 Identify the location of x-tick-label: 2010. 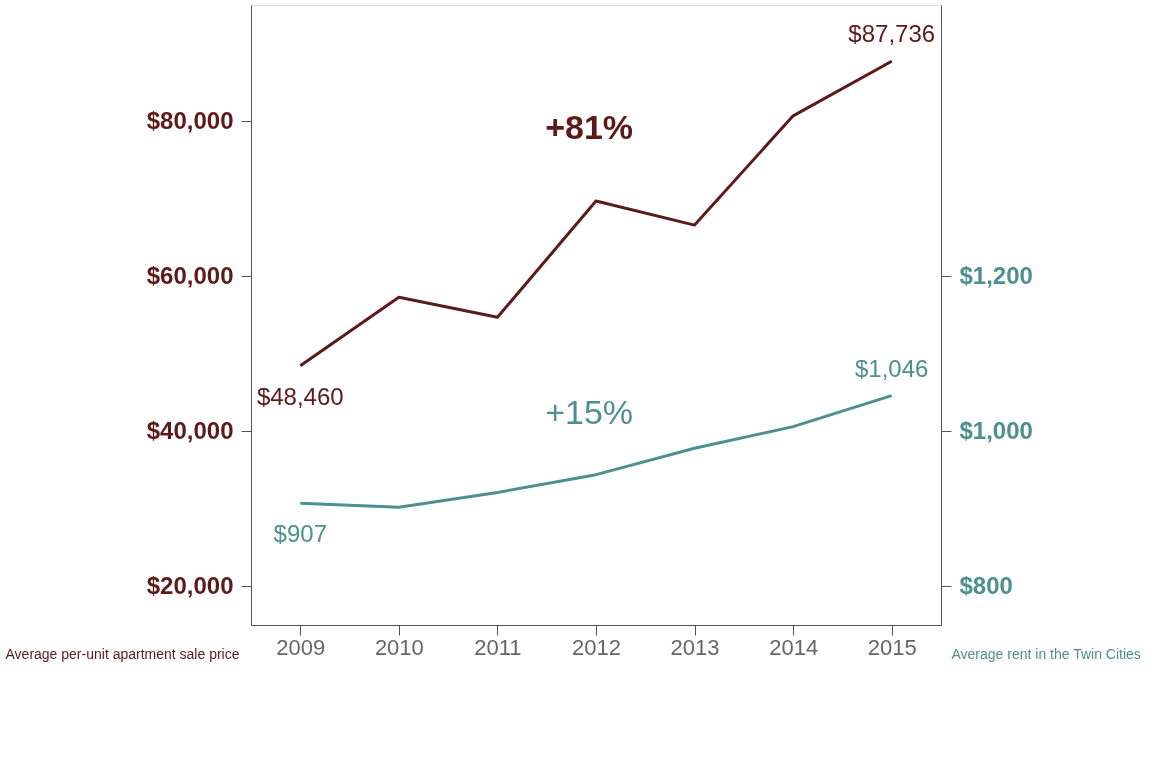
(399, 647).